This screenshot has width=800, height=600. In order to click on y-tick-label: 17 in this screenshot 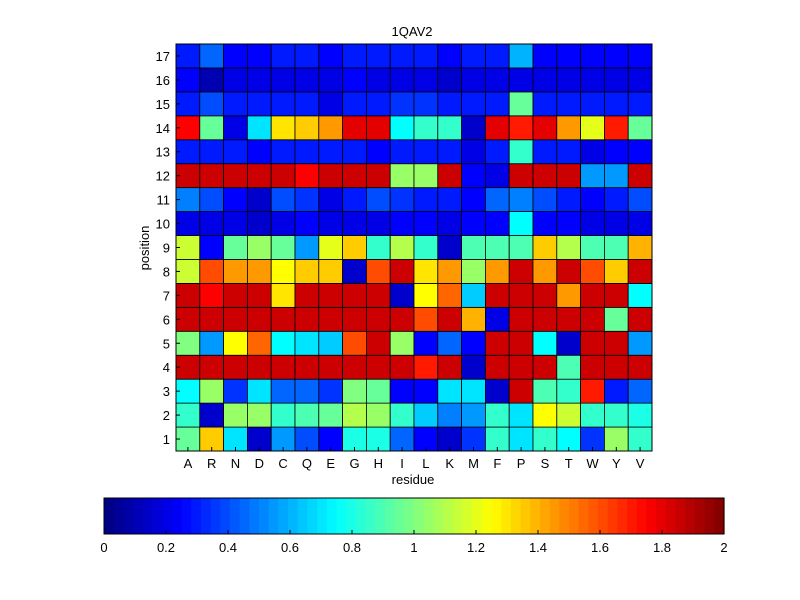, I will do `click(163, 56)`.